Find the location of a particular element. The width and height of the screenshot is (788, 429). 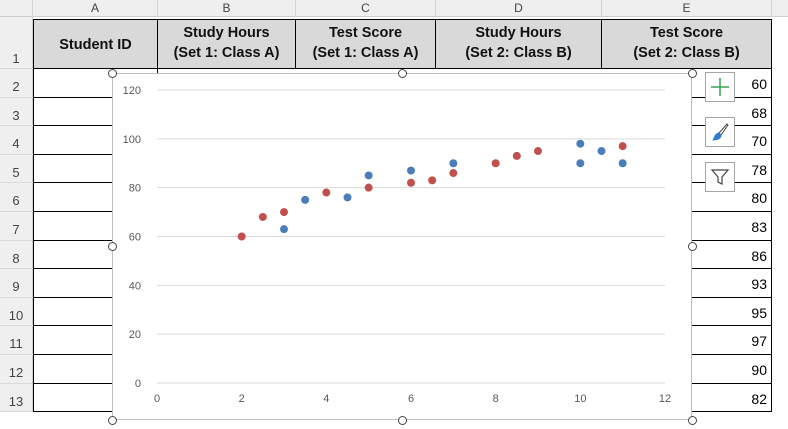

row-header: 13 is located at coordinates (16, 398).